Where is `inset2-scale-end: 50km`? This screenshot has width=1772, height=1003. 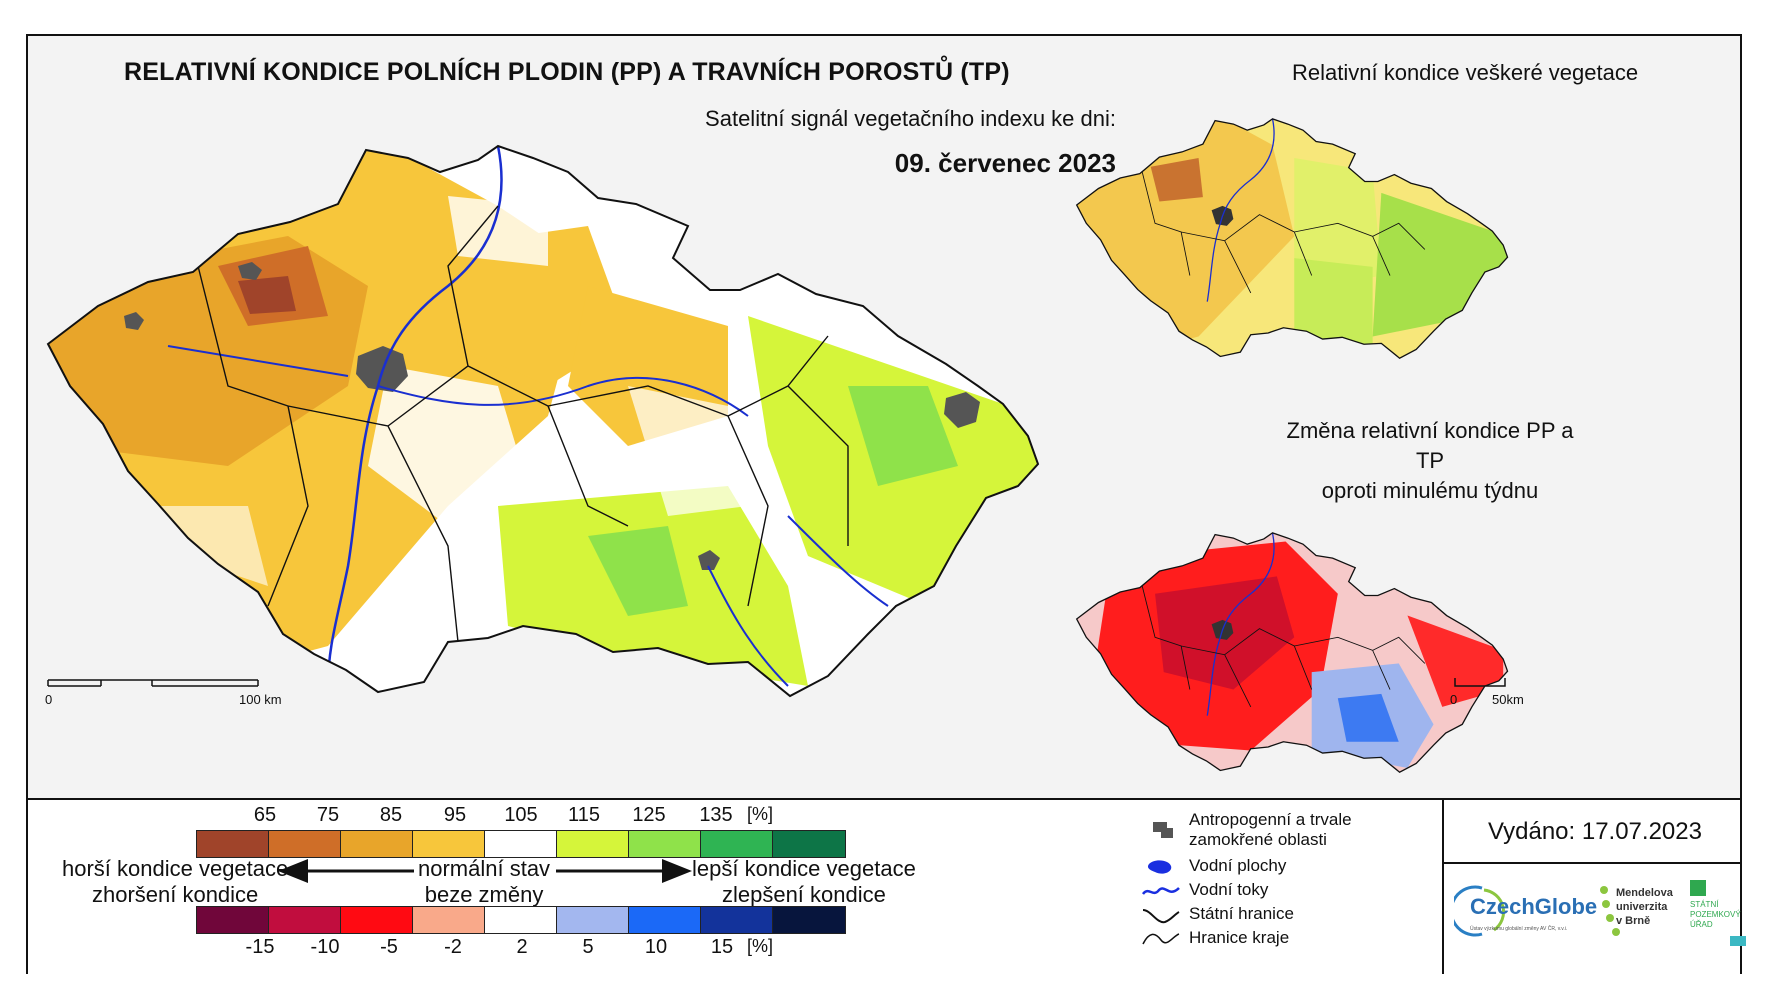 inset2-scale-end: 50km is located at coordinates (1508, 699).